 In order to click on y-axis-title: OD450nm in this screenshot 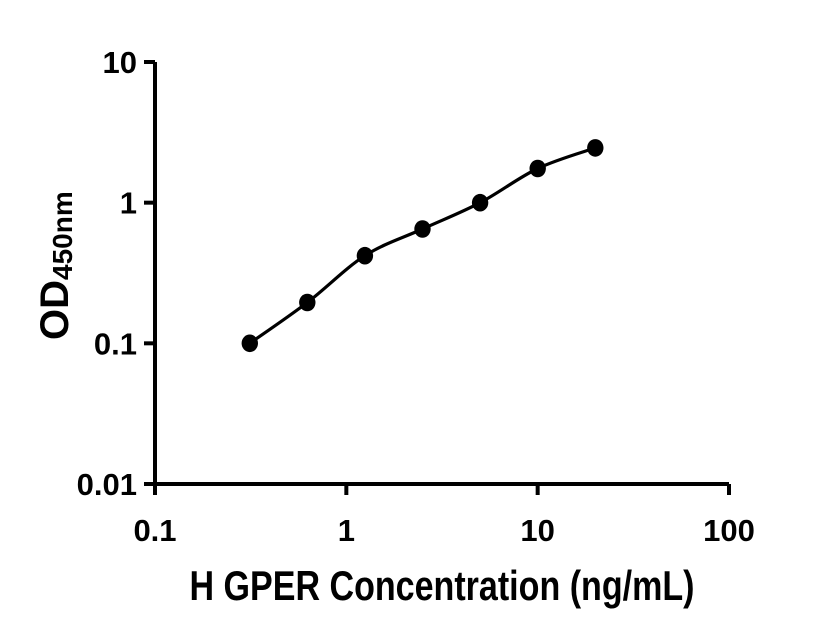, I will do `click(55, 265)`.